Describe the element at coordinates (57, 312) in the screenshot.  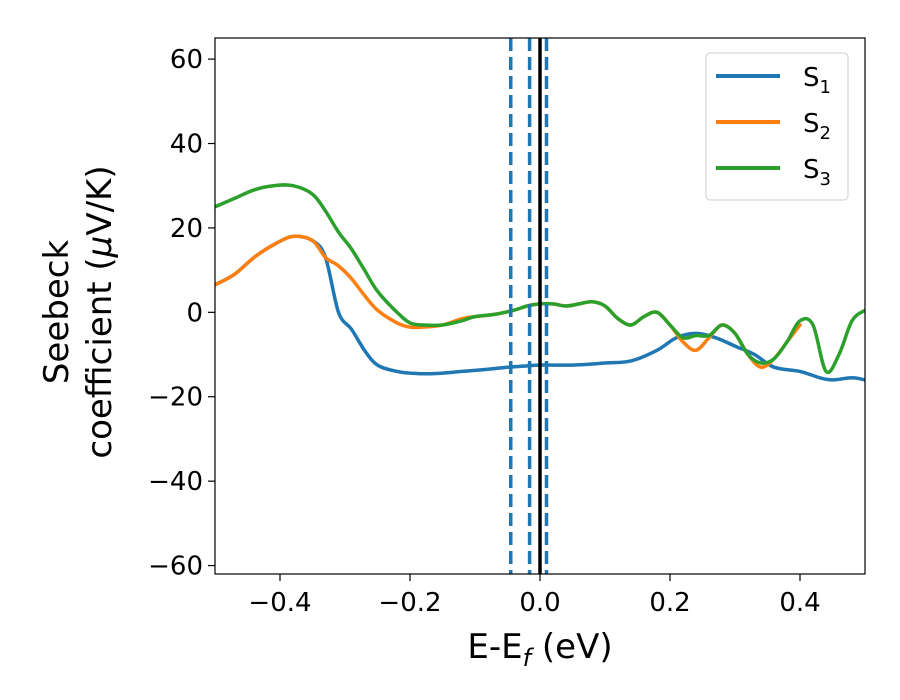
I see `y-axis-label-line1: Seebeck` at that location.